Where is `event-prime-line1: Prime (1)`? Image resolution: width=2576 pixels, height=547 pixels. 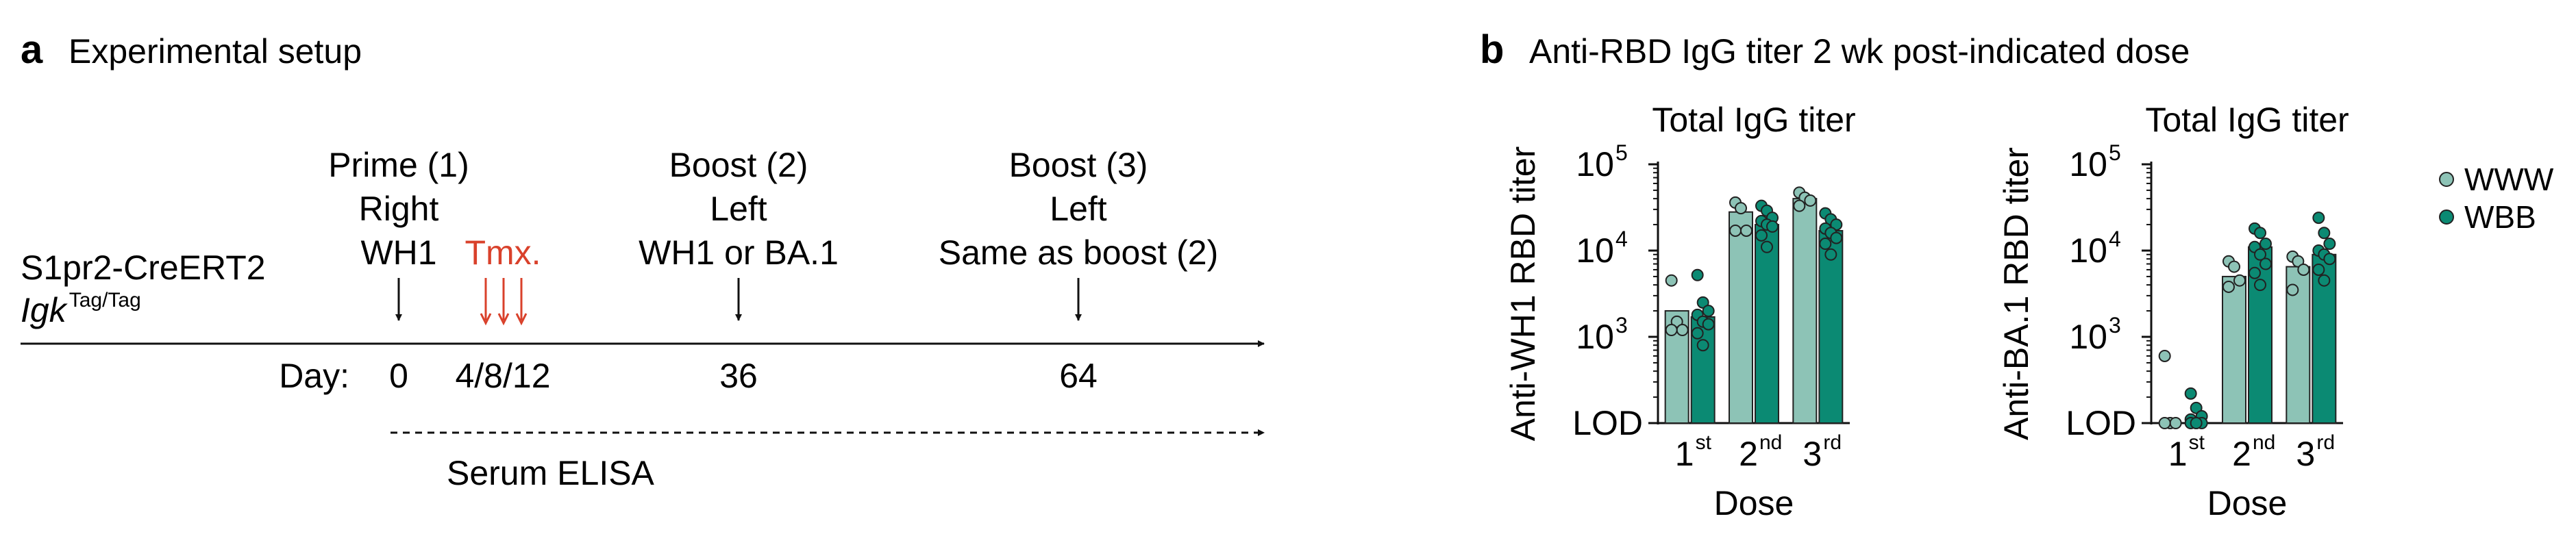 event-prime-line1: Prime (1) is located at coordinates (398, 165).